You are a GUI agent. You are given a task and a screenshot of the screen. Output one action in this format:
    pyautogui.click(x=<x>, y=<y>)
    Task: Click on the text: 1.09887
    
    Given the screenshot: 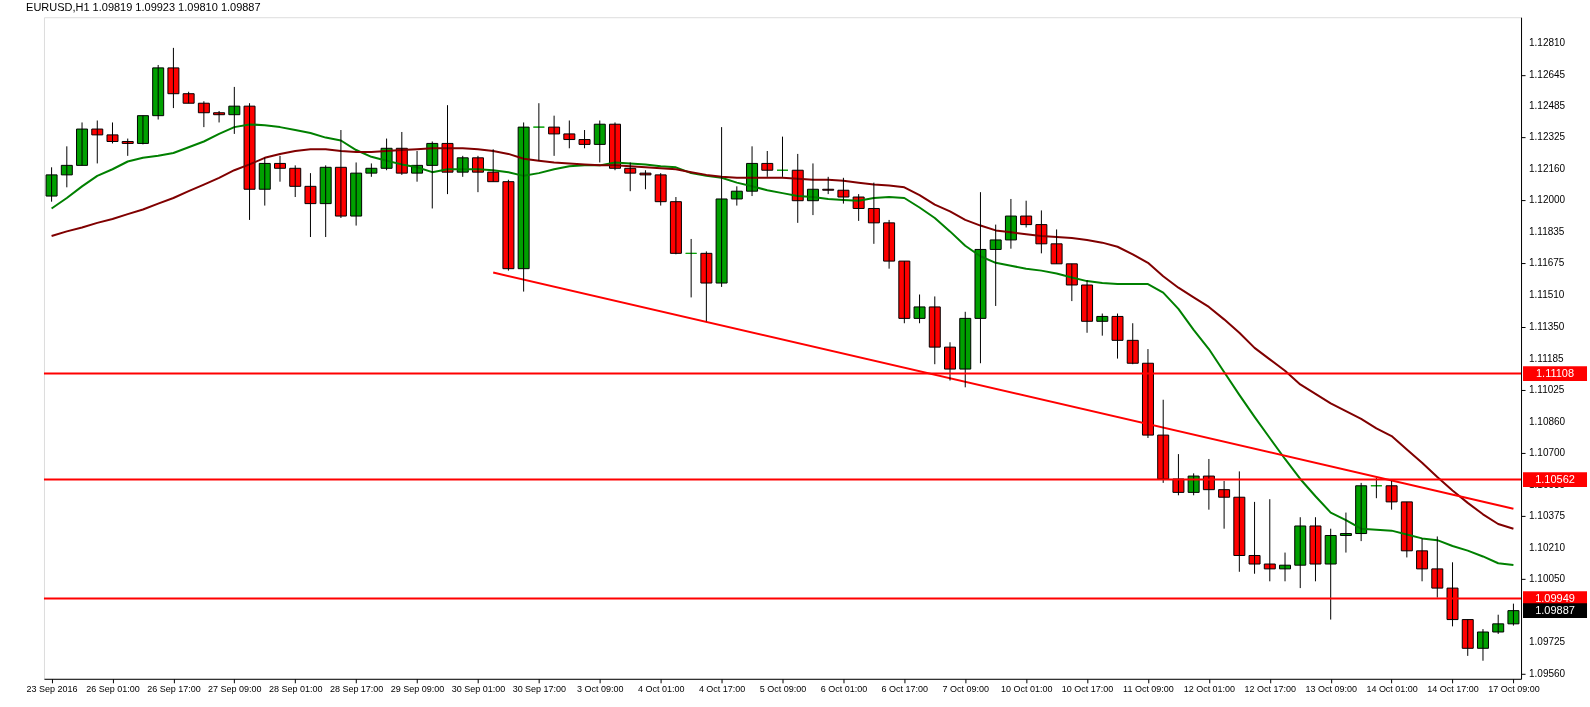 What is the action you would take?
    pyautogui.click(x=1555, y=609)
    